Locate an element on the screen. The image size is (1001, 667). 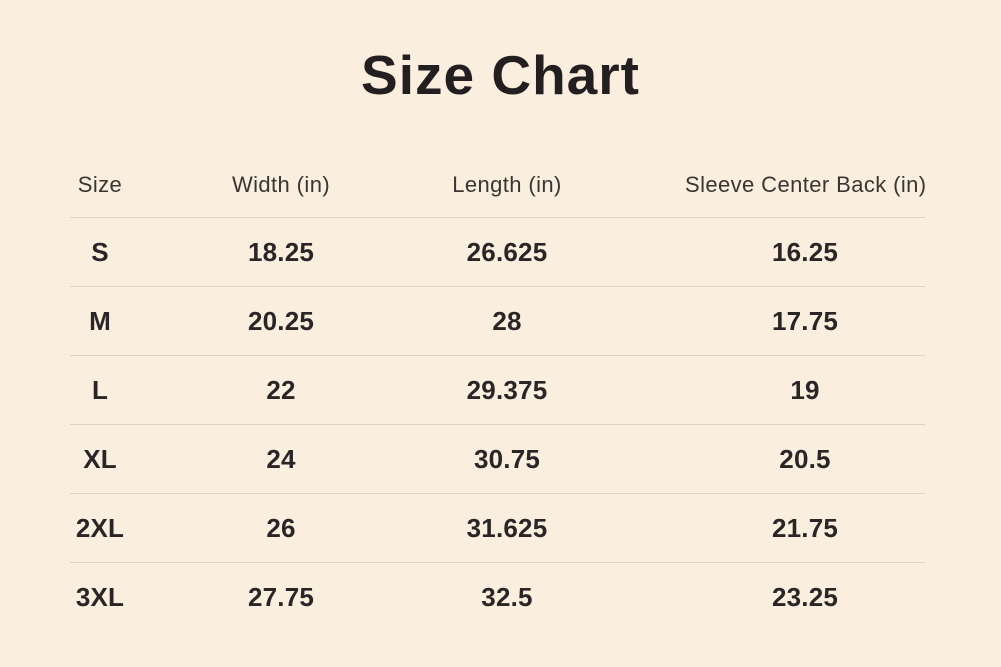
table-row: L 22 29.375 19 is located at coordinates (497, 390).